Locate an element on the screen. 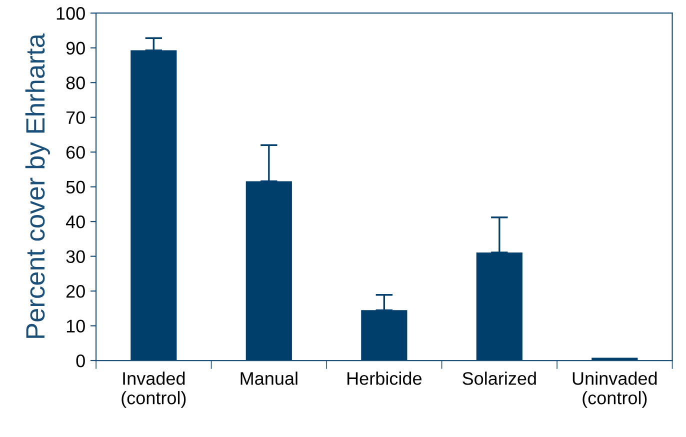 This screenshot has height=437, width=686. y-tick-label: 20 is located at coordinates (75, 291).